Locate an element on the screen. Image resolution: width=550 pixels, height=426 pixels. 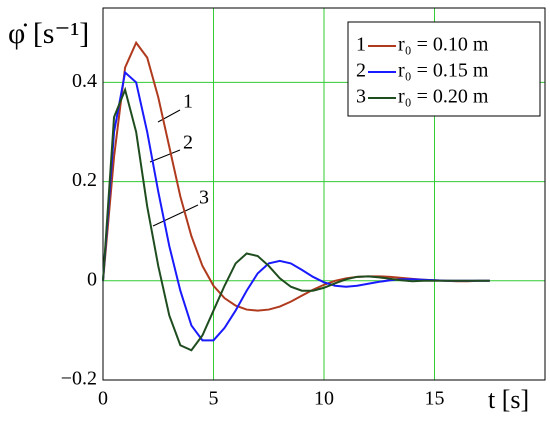
legend-number: 3 is located at coordinates (361, 97).